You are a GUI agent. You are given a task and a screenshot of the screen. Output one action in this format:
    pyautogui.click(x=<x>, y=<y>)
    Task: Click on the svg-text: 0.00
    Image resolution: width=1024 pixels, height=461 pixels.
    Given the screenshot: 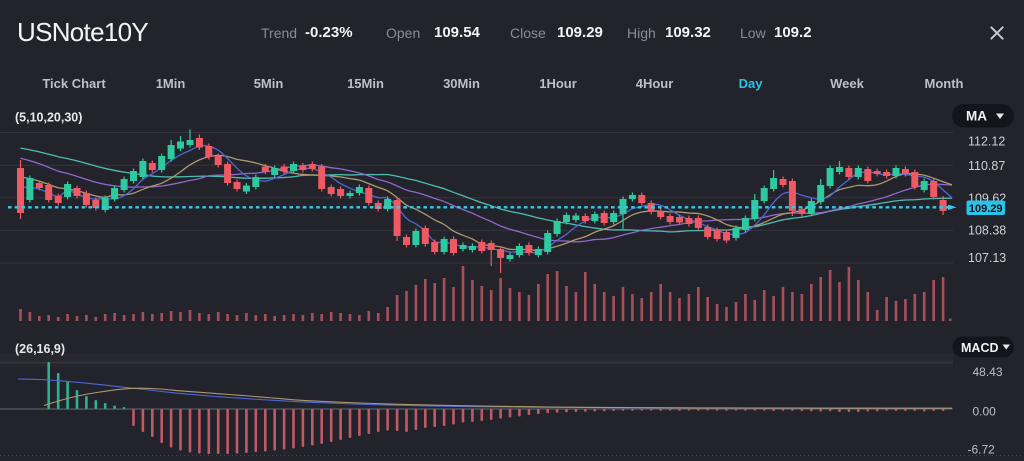 What is the action you would take?
    pyautogui.click(x=985, y=412)
    